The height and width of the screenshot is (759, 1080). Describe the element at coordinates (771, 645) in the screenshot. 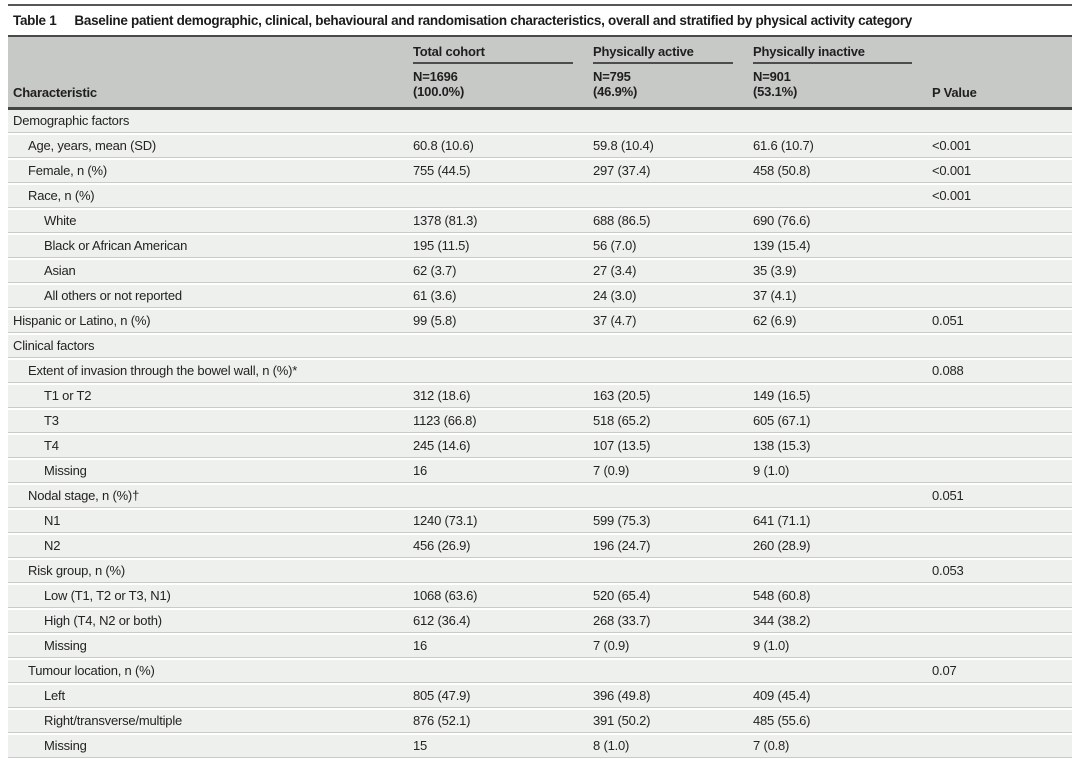

I see `cell-inactive: 9 (1.0)` at that location.